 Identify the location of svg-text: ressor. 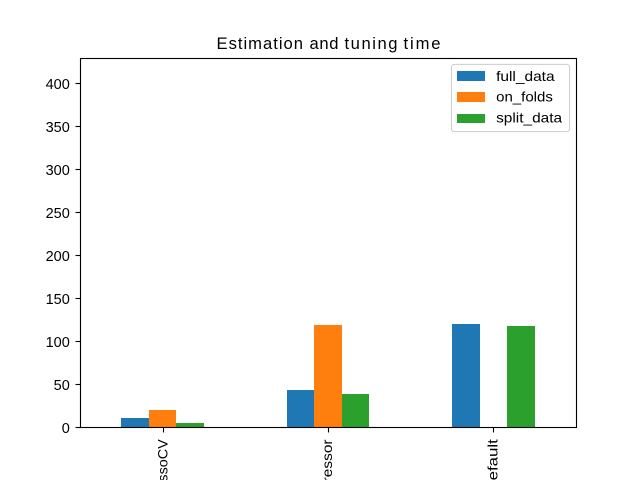
(327, 459).